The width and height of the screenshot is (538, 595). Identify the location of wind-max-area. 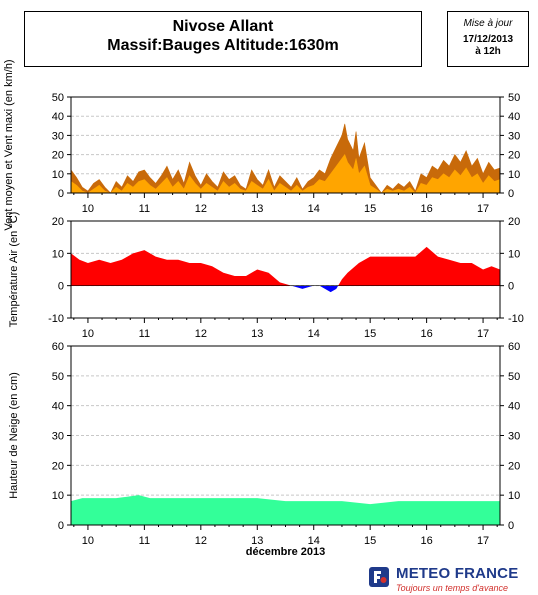
(285, 158).